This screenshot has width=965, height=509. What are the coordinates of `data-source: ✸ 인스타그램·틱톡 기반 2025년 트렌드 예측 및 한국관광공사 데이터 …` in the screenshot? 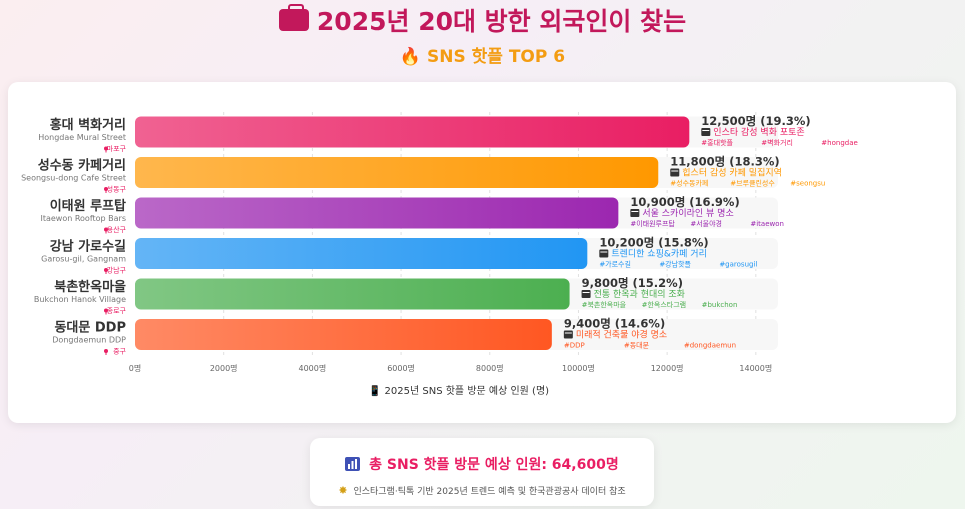 It's located at (482, 490).